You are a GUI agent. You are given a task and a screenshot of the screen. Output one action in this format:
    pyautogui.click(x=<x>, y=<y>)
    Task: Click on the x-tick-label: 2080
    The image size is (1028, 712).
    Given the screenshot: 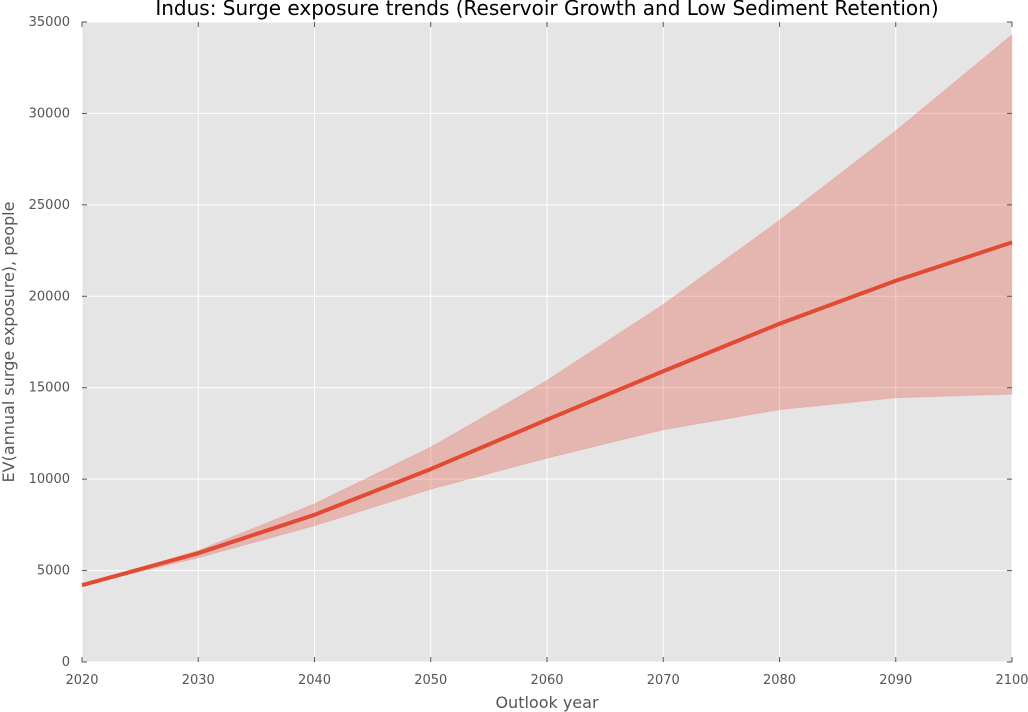 What is the action you would take?
    pyautogui.click(x=779, y=680)
    